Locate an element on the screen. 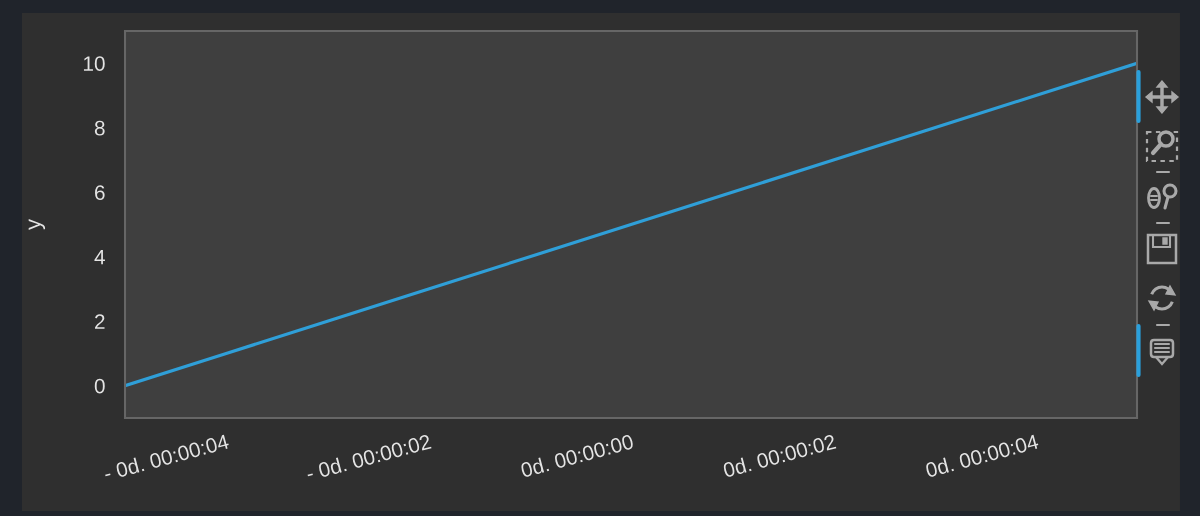 The width and height of the screenshot is (1200, 516). x-tick-label: 0d. 00:00:04 is located at coordinates (982, 455).